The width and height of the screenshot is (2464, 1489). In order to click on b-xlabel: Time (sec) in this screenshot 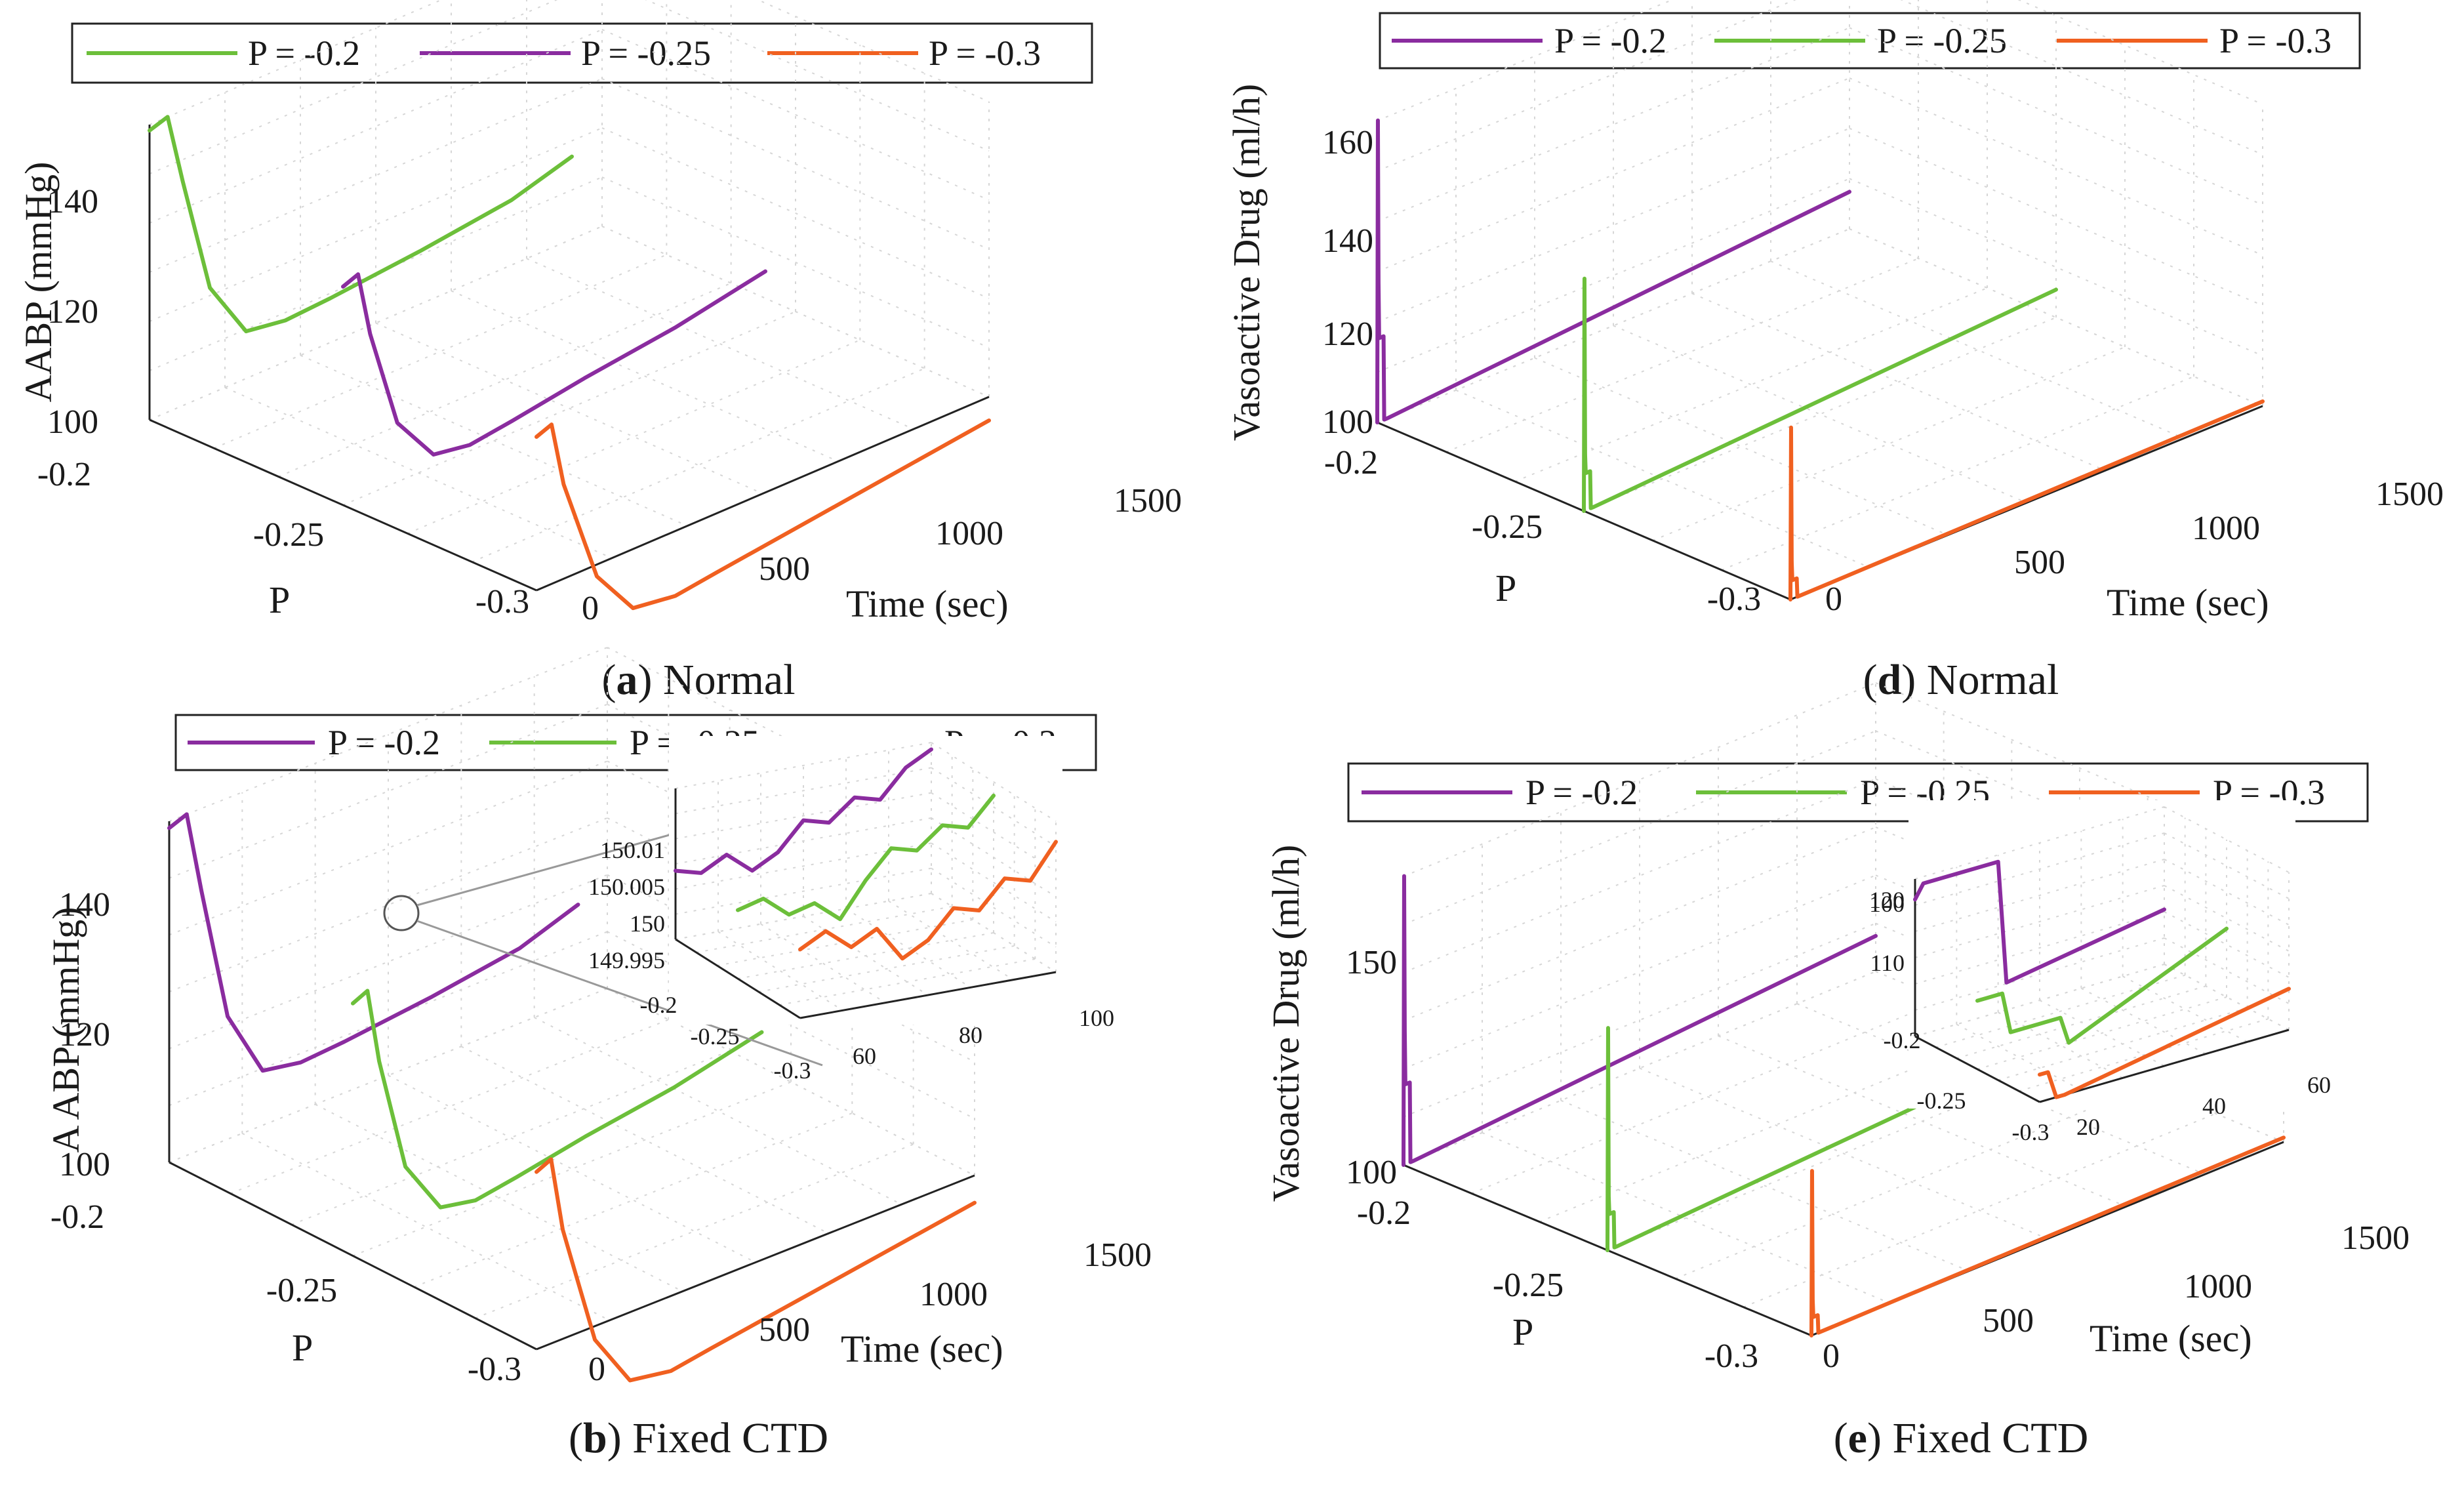, I will do `click(922, 1349)`.